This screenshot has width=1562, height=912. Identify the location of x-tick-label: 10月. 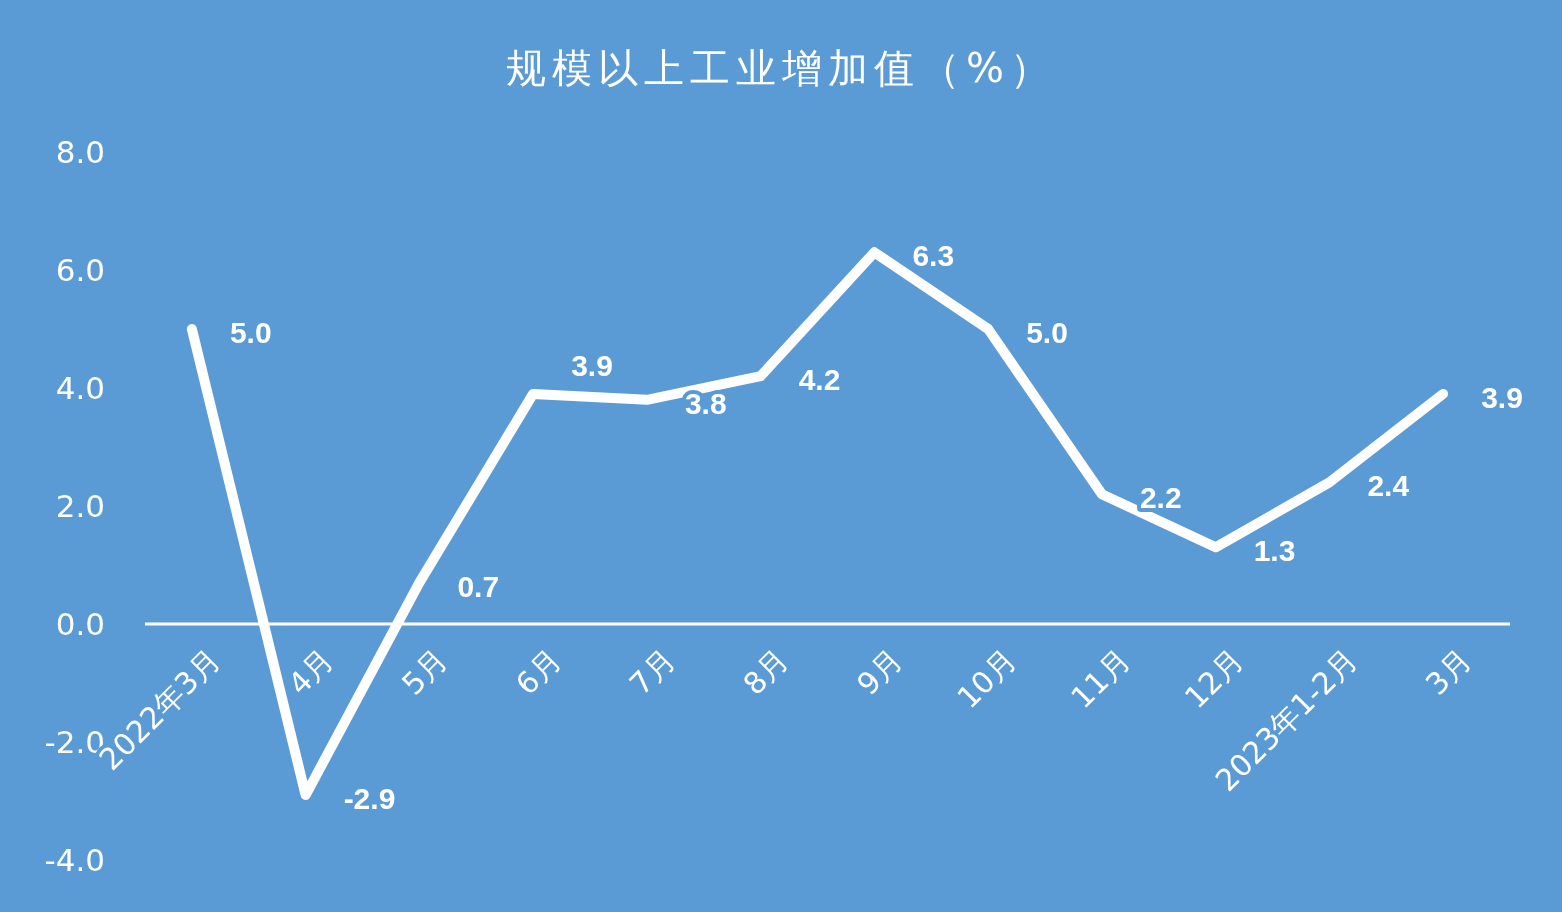
(987, 679).